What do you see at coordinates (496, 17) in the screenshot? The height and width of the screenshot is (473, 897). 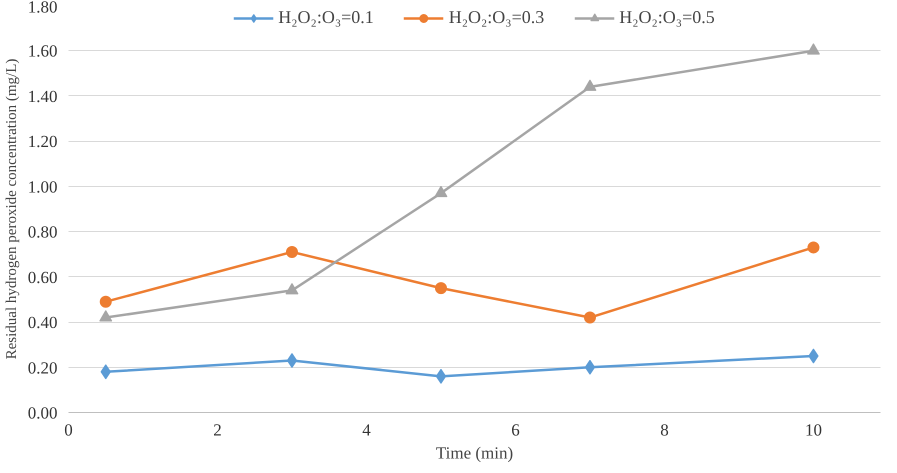 I see `legend-label: H₂O₂:O₃=0.3` at bounding box center [496, 17].